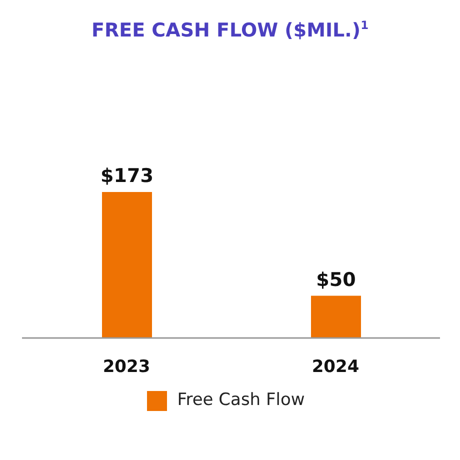 The image size is (460, 460). I want to click on x-tick-label: 2024, so click(336, 367).